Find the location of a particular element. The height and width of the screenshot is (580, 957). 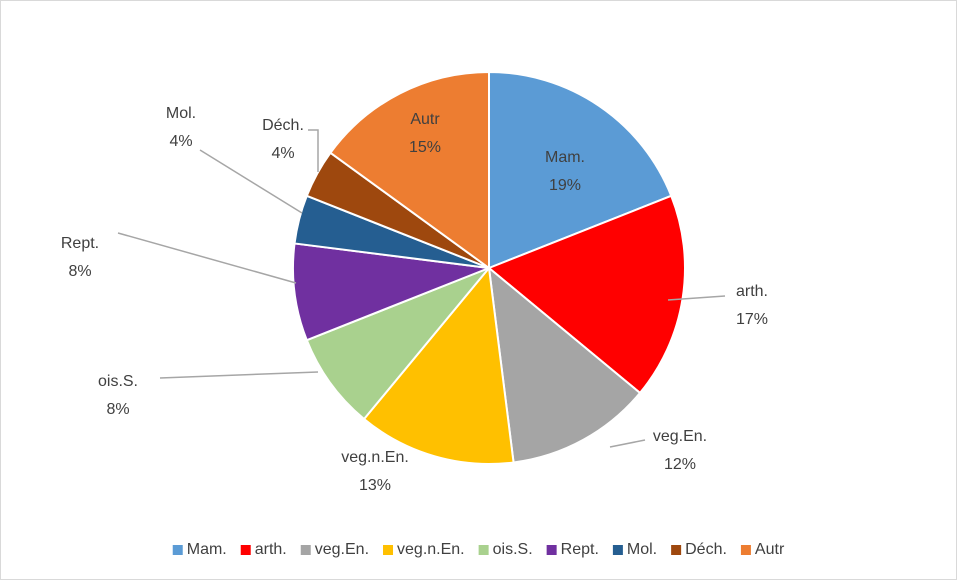

data-label-name: arth. is located at coordinates (752, 291).